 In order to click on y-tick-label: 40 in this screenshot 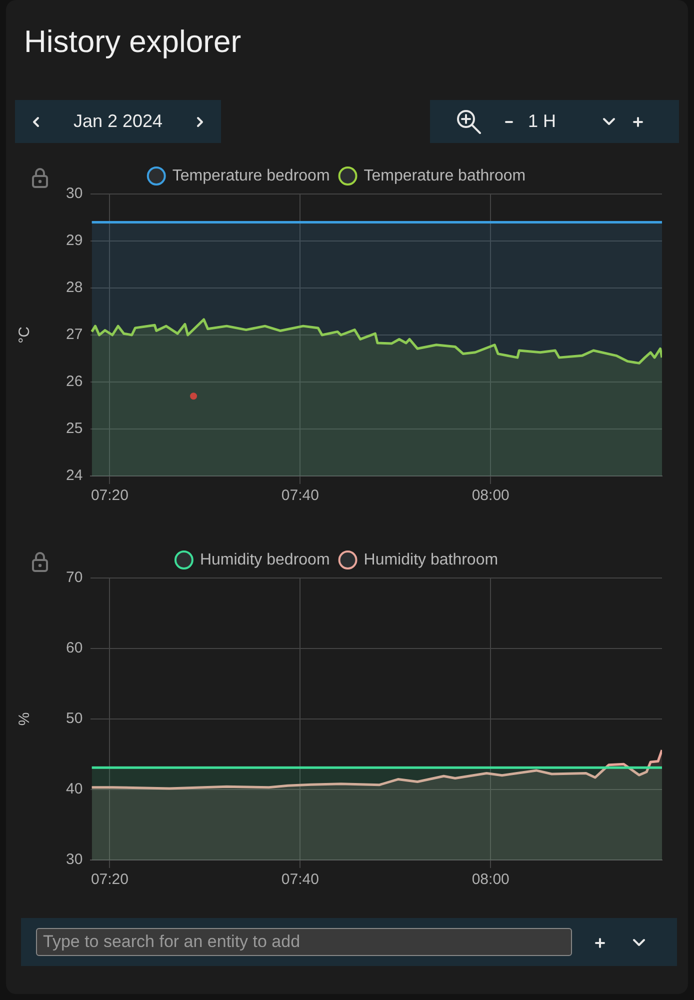, I will do `click(74, 789)`.